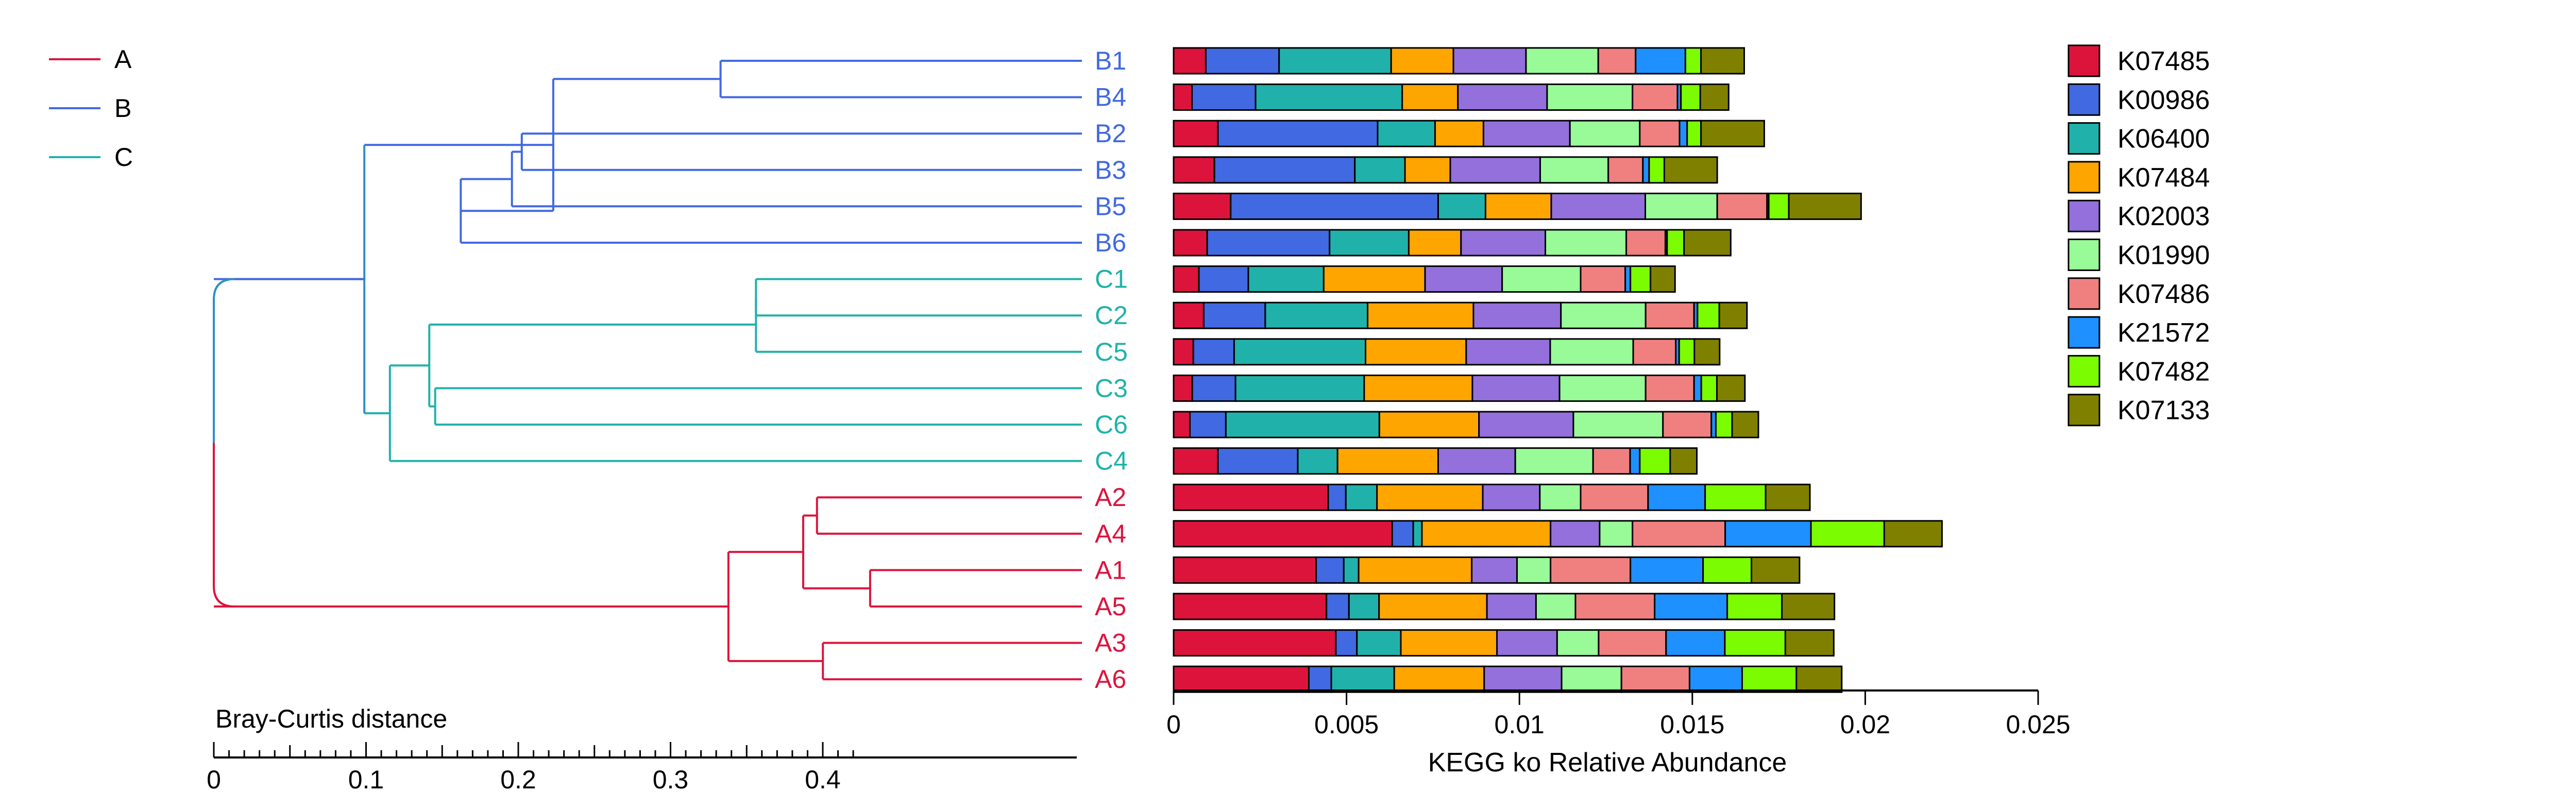  I want to click on bar-segment-B6-K07485, so click(1190, 243).